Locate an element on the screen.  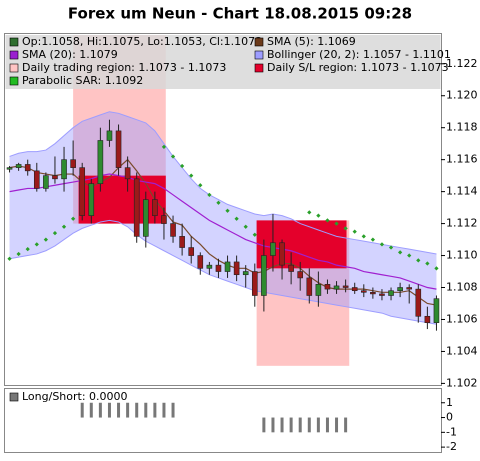
legend-box is located at coordinates (223, 62).